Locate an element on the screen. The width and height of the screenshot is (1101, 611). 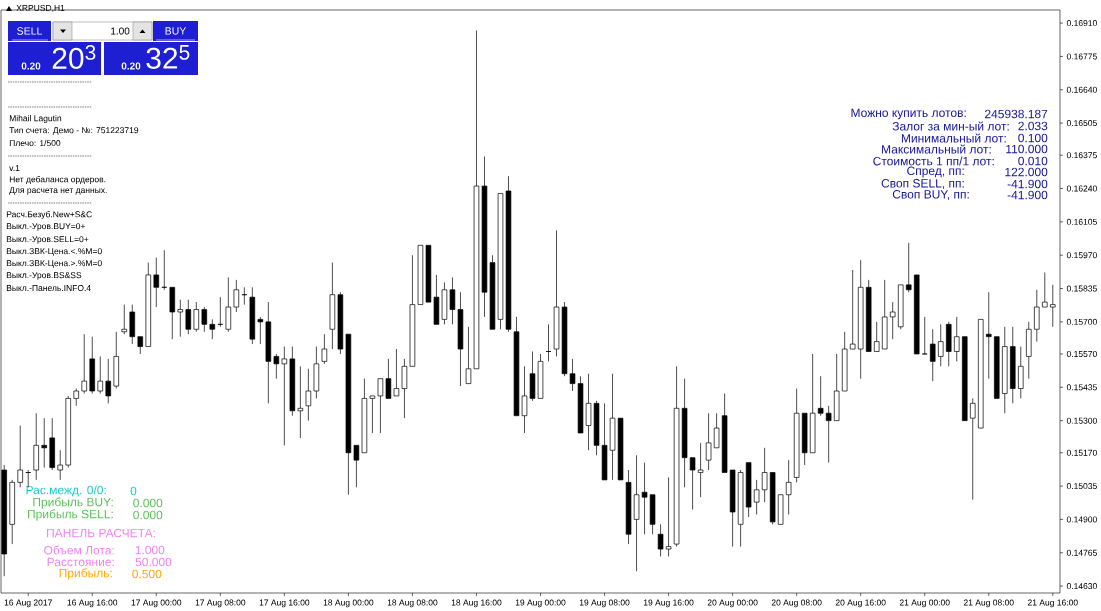
y-tick-label: 0.15300 is located at coordinates (1081, 420).